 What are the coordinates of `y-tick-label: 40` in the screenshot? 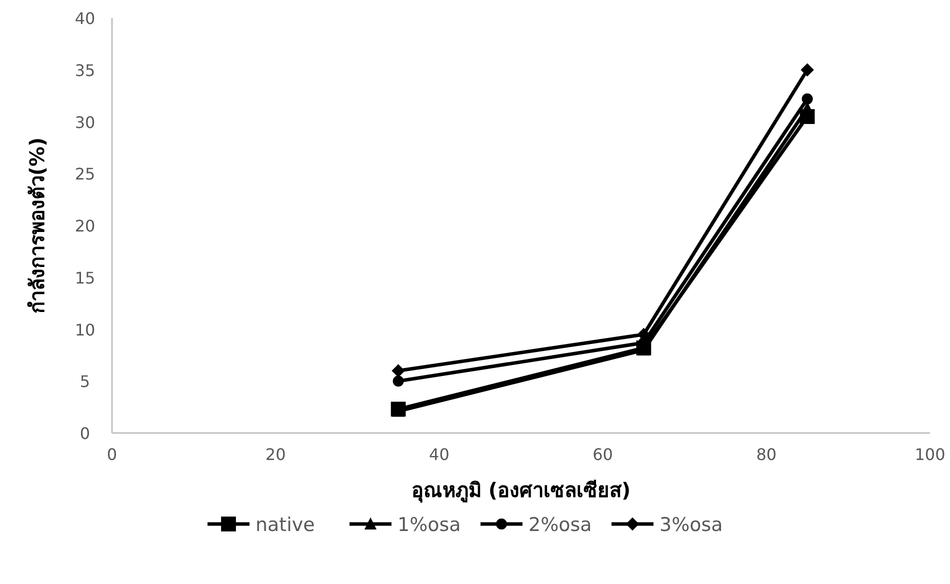 It's located at (85, 18).